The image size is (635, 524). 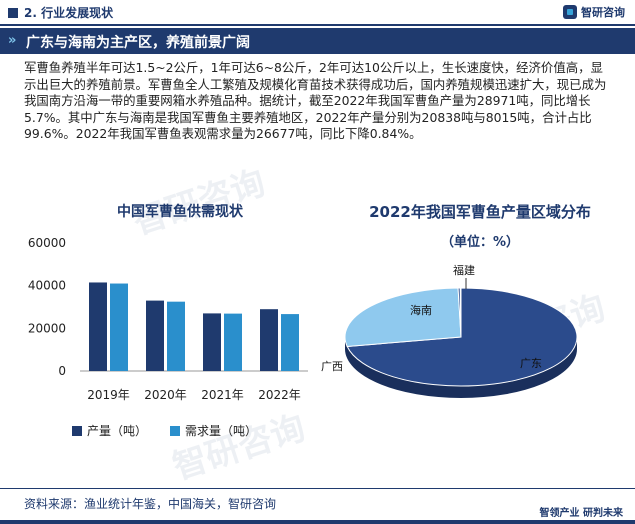 What do you see at coordinates (12, 40) in the screenshot?
I see `double-chevron-icon: »` at bounding box center [12, 40].